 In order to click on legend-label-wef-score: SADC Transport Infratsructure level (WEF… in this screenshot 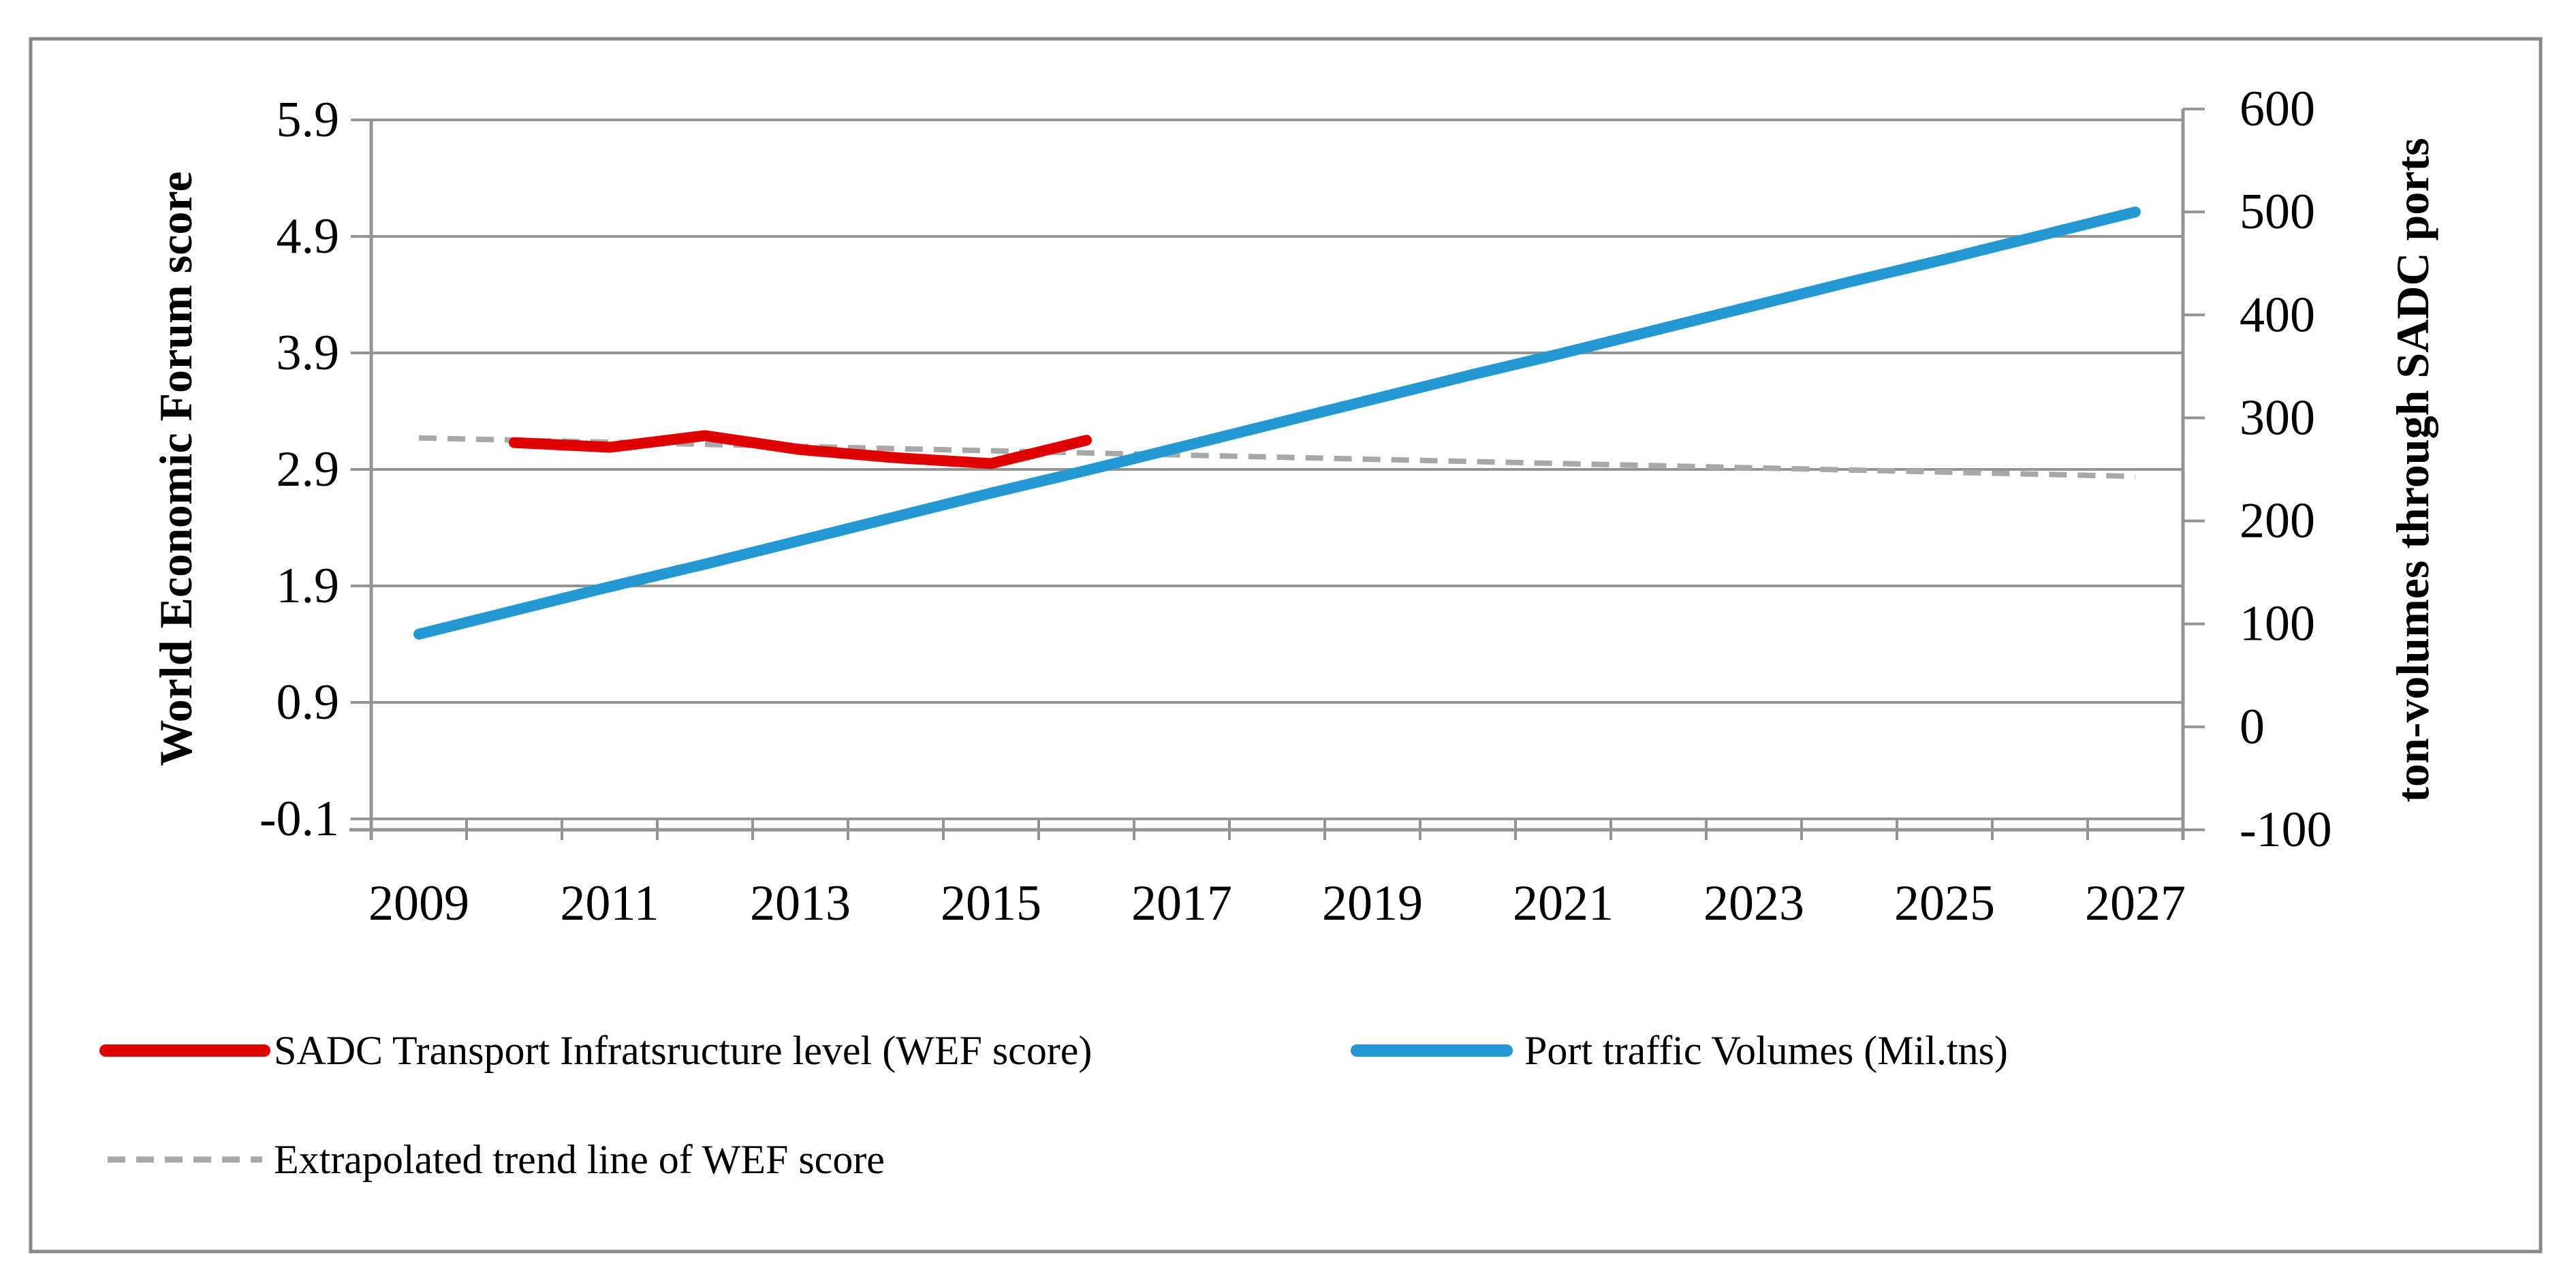, I will do `click(683, 1050)`.